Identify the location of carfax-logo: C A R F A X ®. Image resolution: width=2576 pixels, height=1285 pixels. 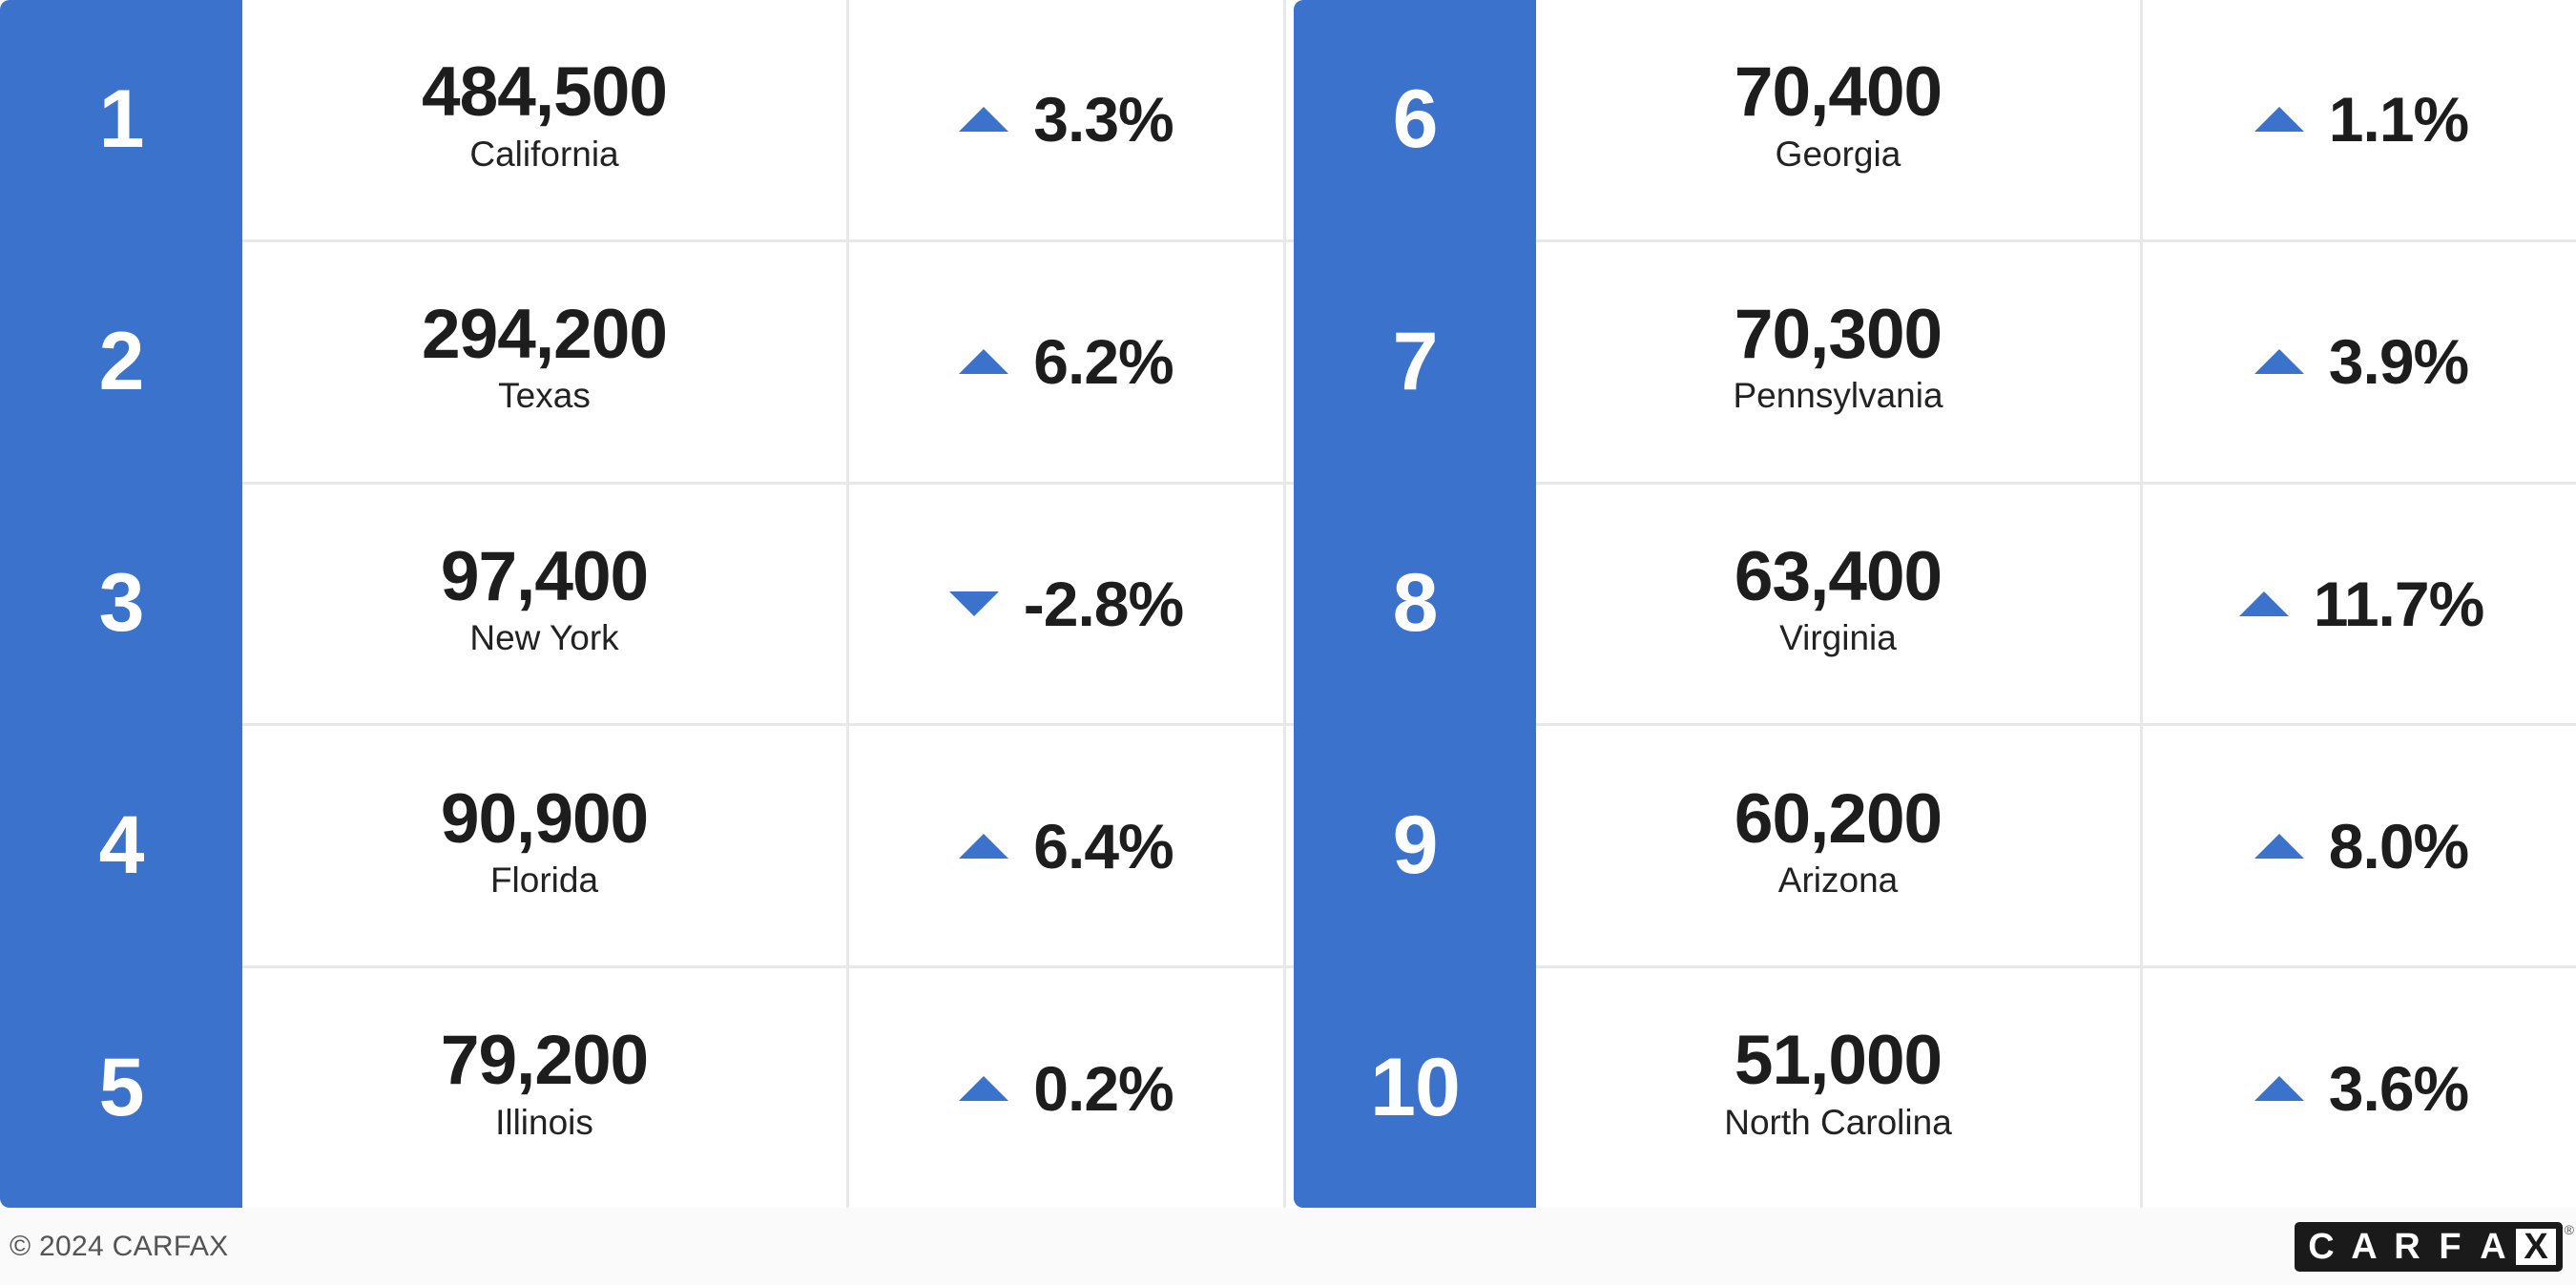
(2434, 1246).